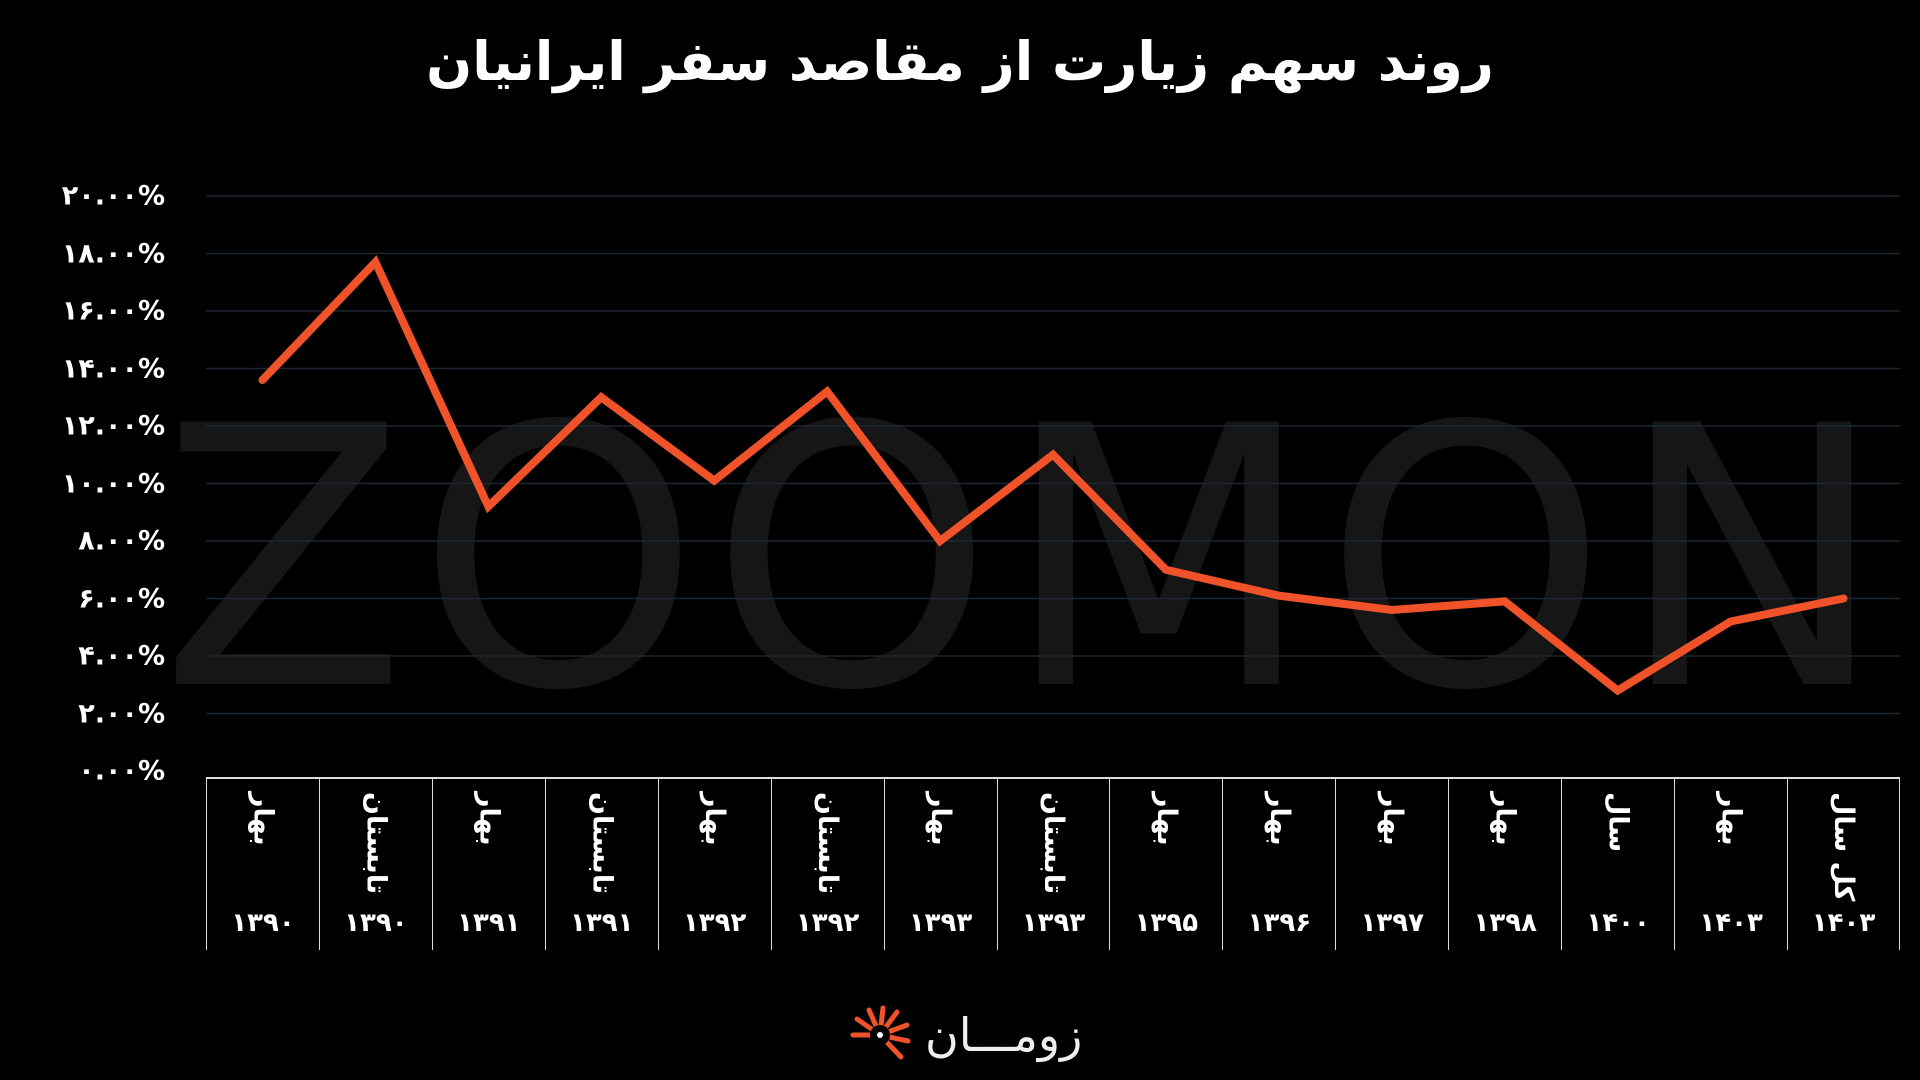 The image size is (1920, 1080). Describe the element at coordinates (121, 713) in the screenshot. I see `y-tick-label: ۲.۰۰%` at that location.